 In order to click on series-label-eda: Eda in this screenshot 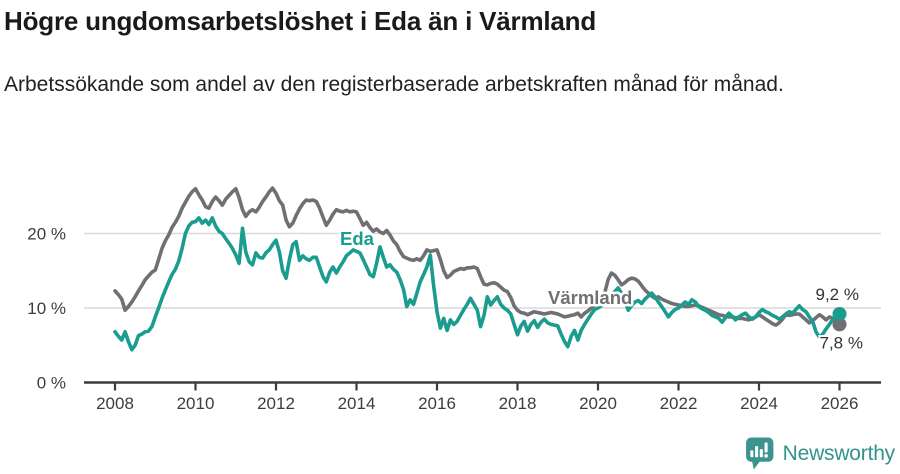, I will do `click(357, 238)`.